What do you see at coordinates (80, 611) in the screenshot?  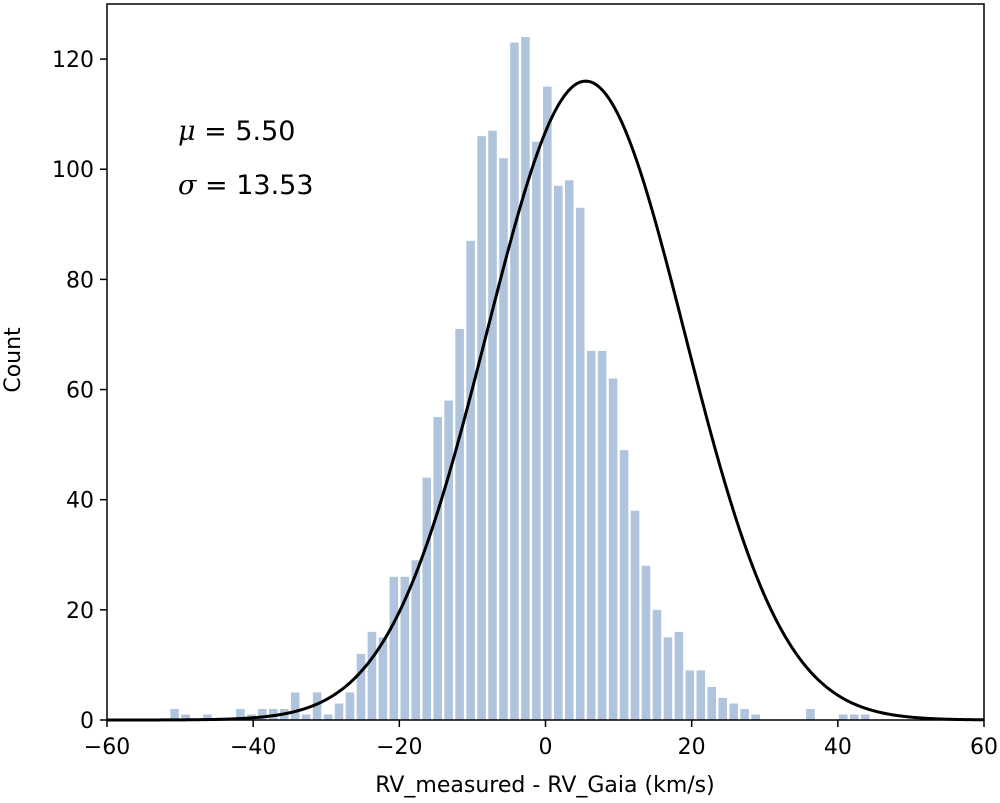 I see `y-tick-label: 20` at bounding box center [80, 611].